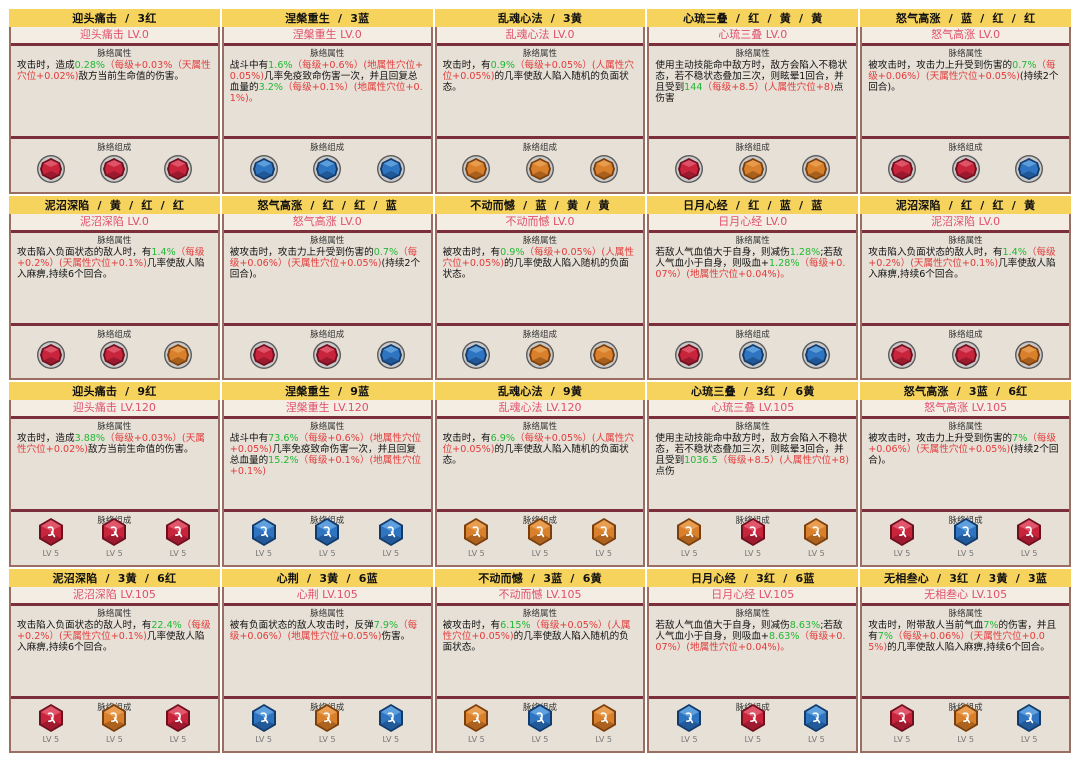  I want to click on value-highlight: 1.6%, so click(280, 65).